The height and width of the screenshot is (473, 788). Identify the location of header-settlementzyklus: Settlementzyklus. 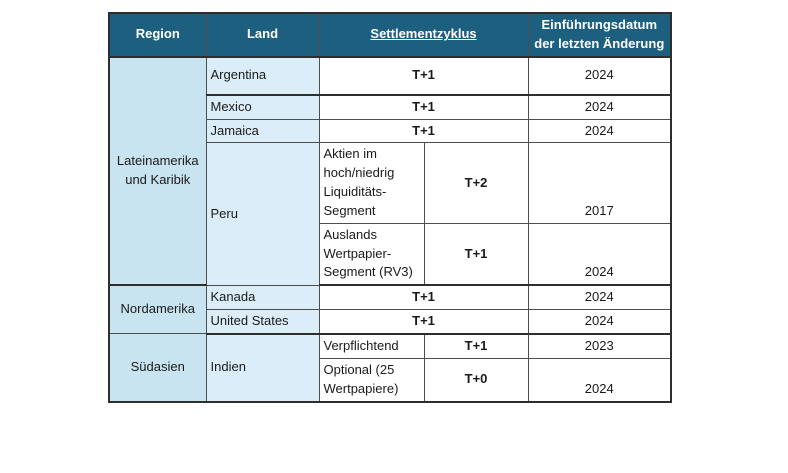
(423, 35).